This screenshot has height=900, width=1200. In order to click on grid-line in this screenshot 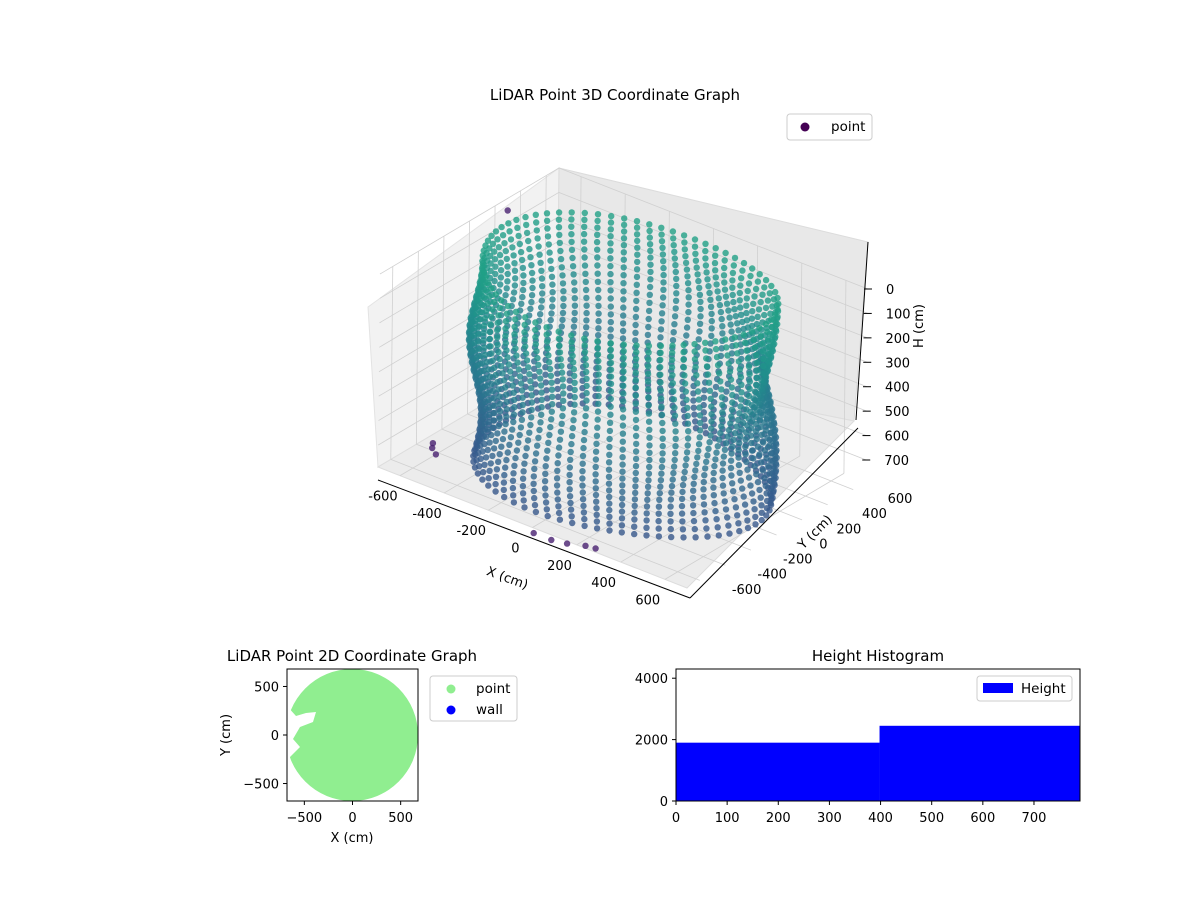, I will do `click(443, 333)`.